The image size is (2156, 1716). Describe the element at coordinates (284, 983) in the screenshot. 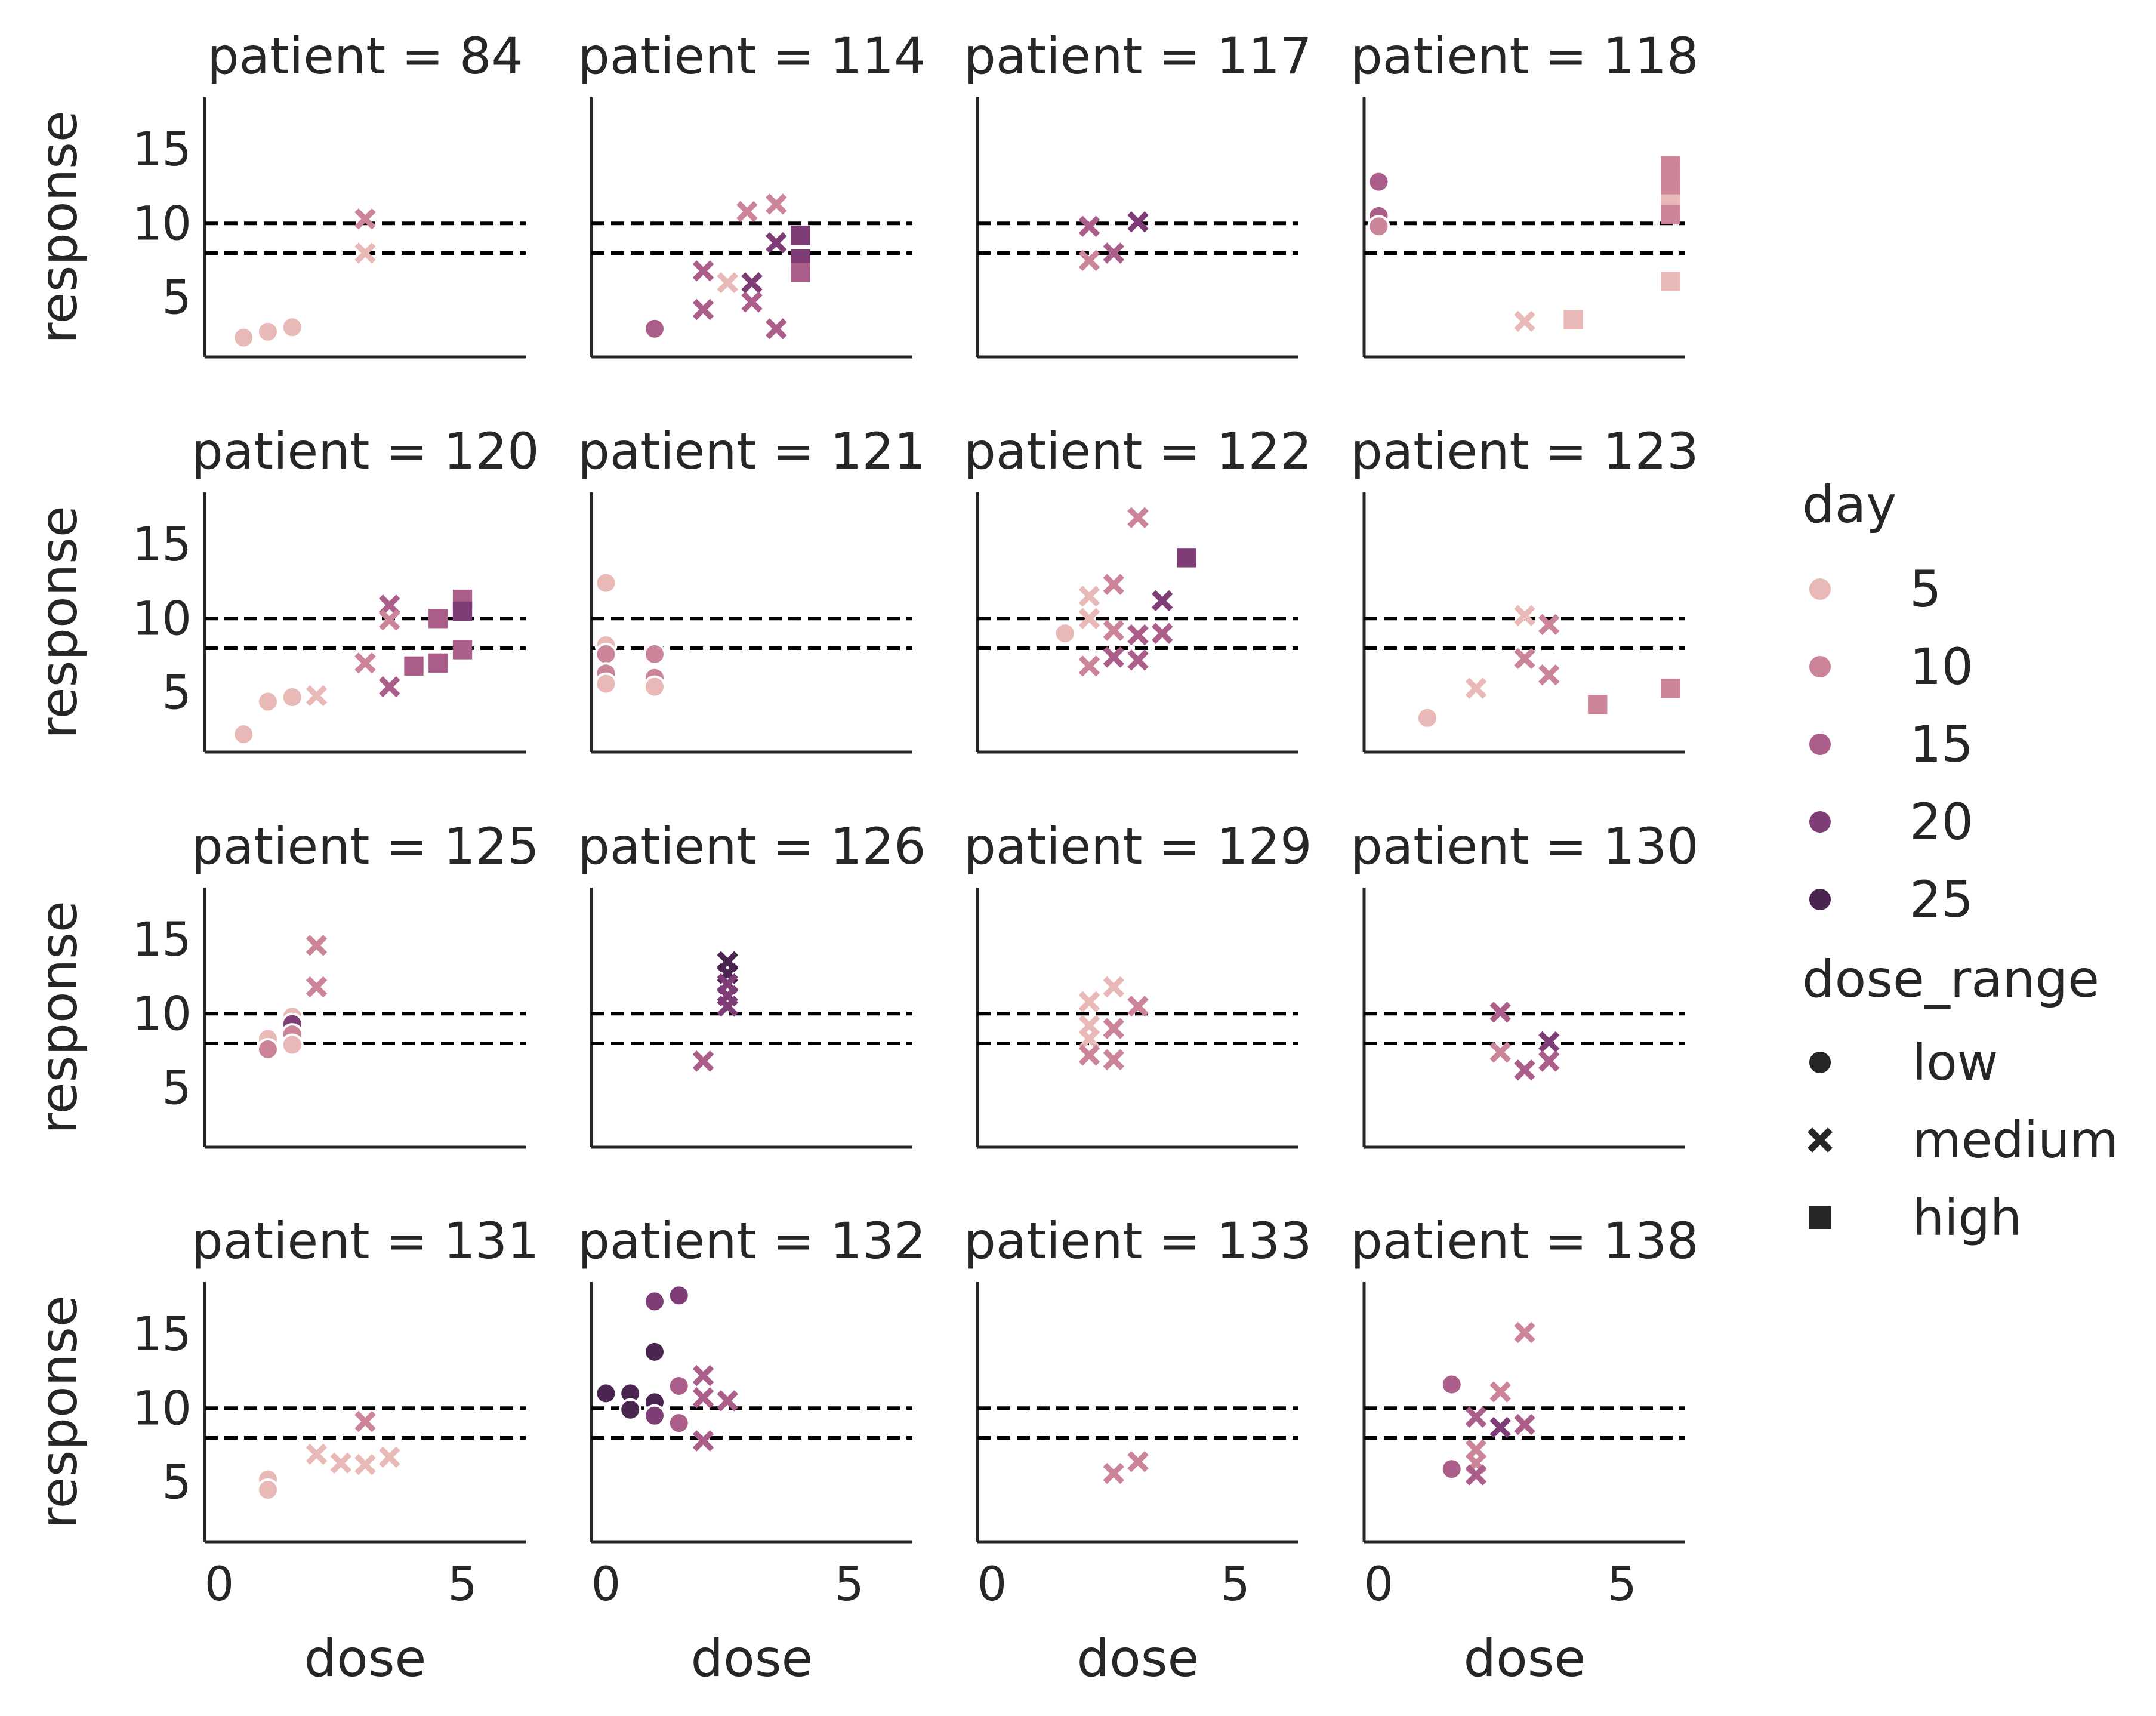

I see `panel-patient-125: patient = 125 5 10 15 response` at that location.